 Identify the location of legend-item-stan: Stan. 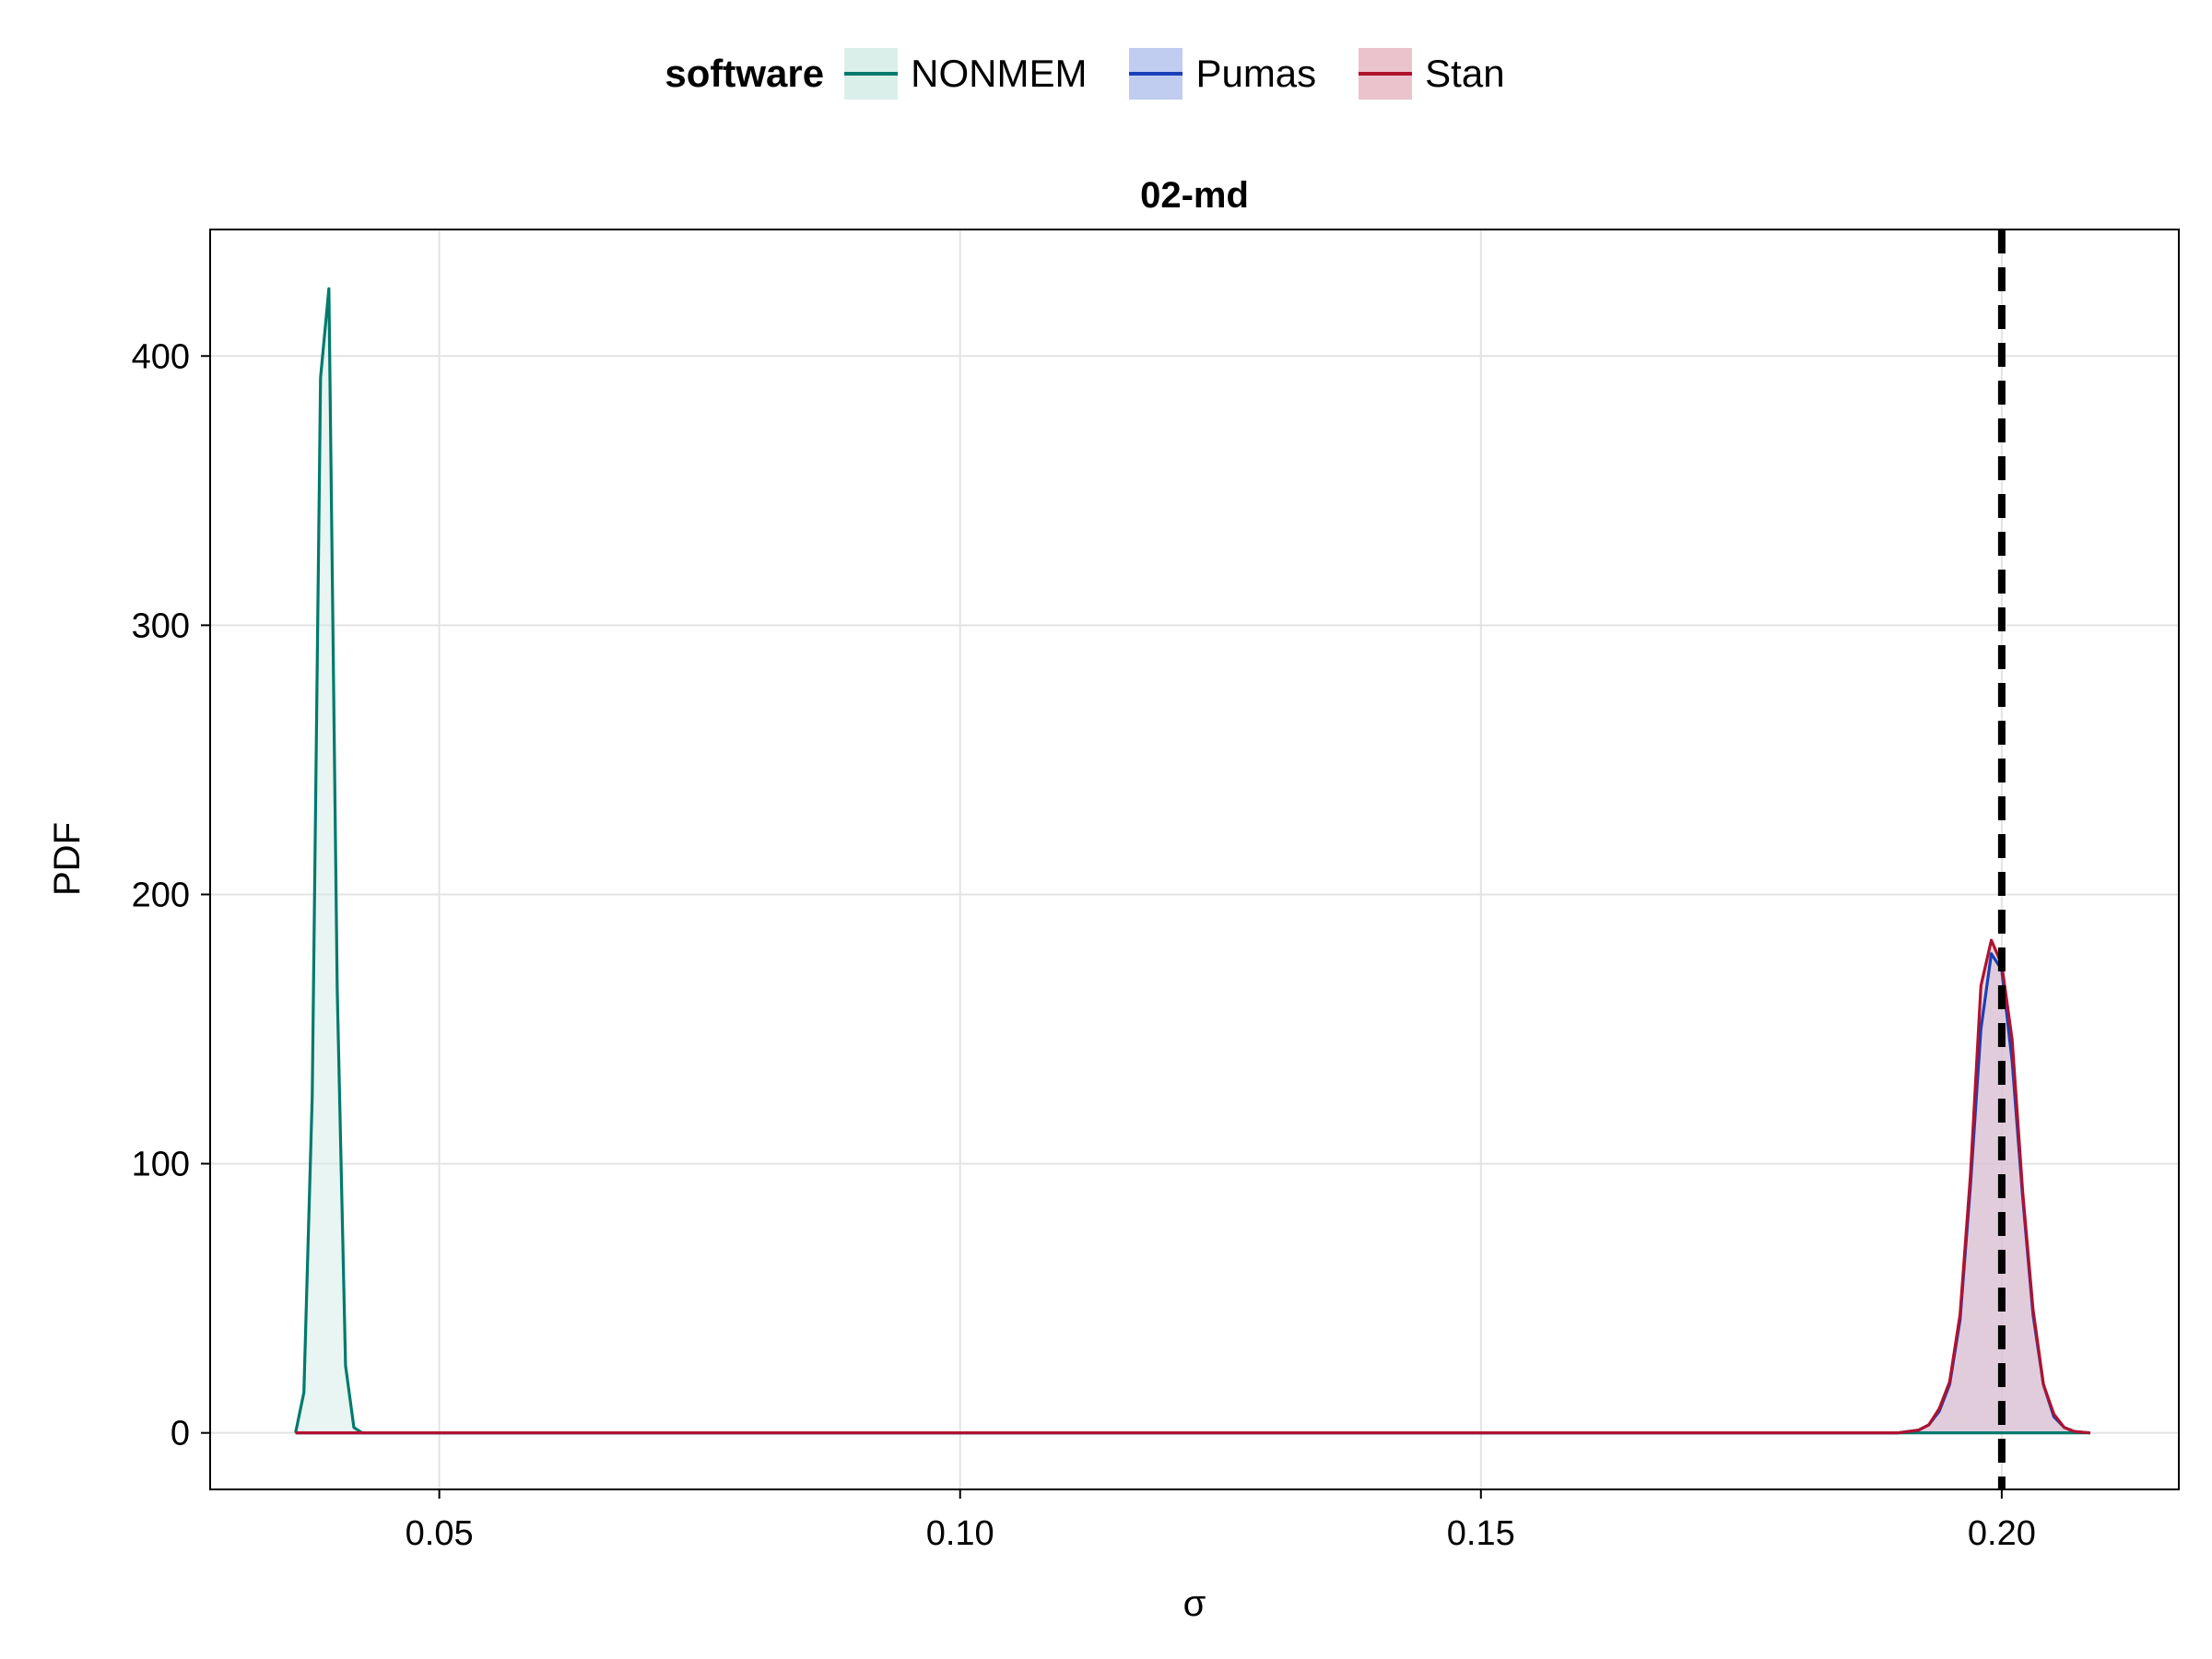
(1432, 74).